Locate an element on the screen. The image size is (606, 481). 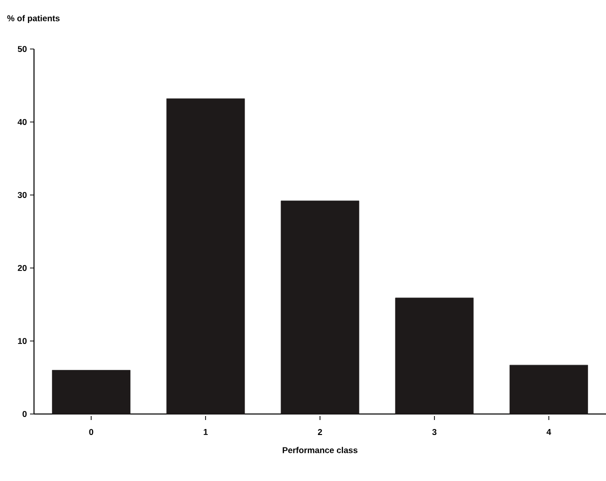
x-tick-label: 4 is located at coordinates (549, 432).